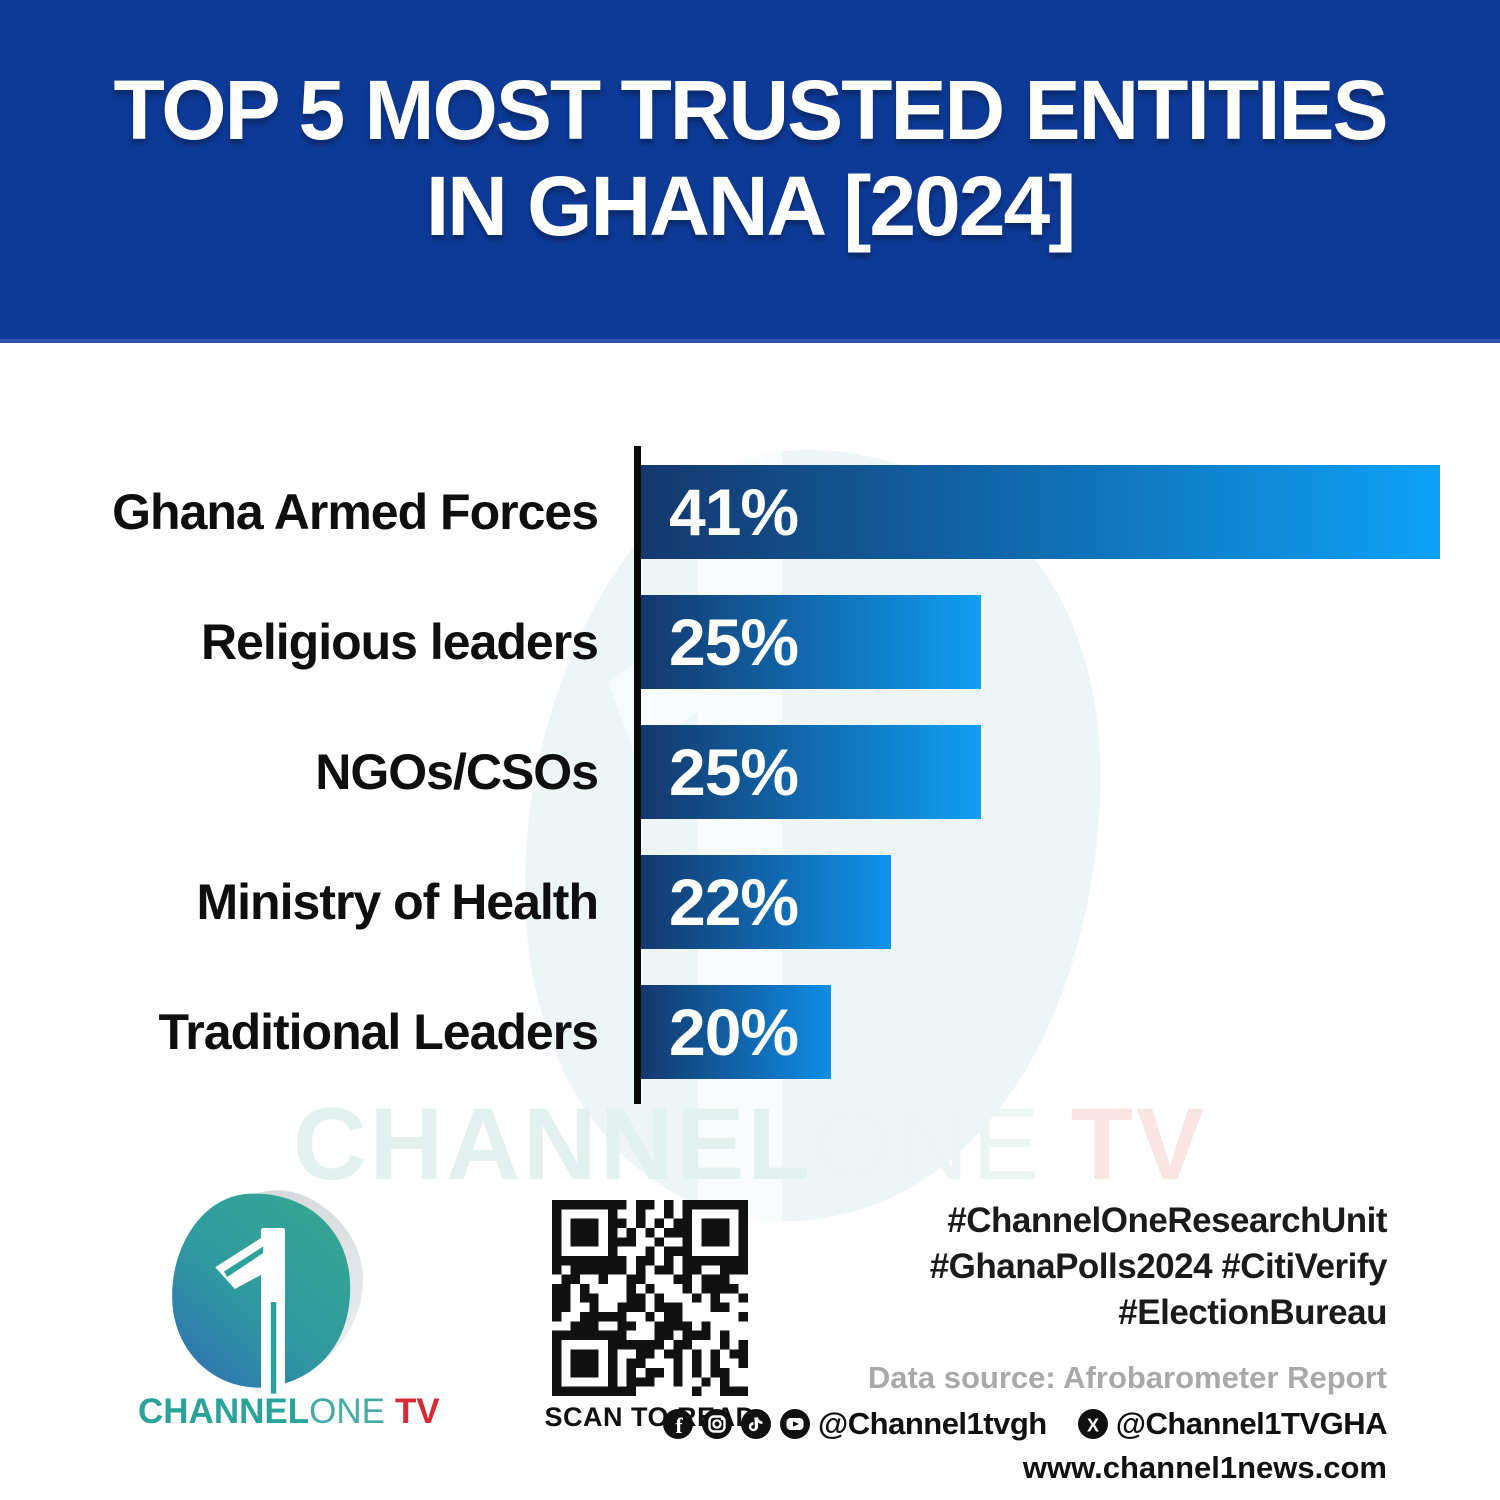  What do you see at coordinates (650, 1298) in the screenshot?
I see `qr-code` at bounding box center [650, 1298].